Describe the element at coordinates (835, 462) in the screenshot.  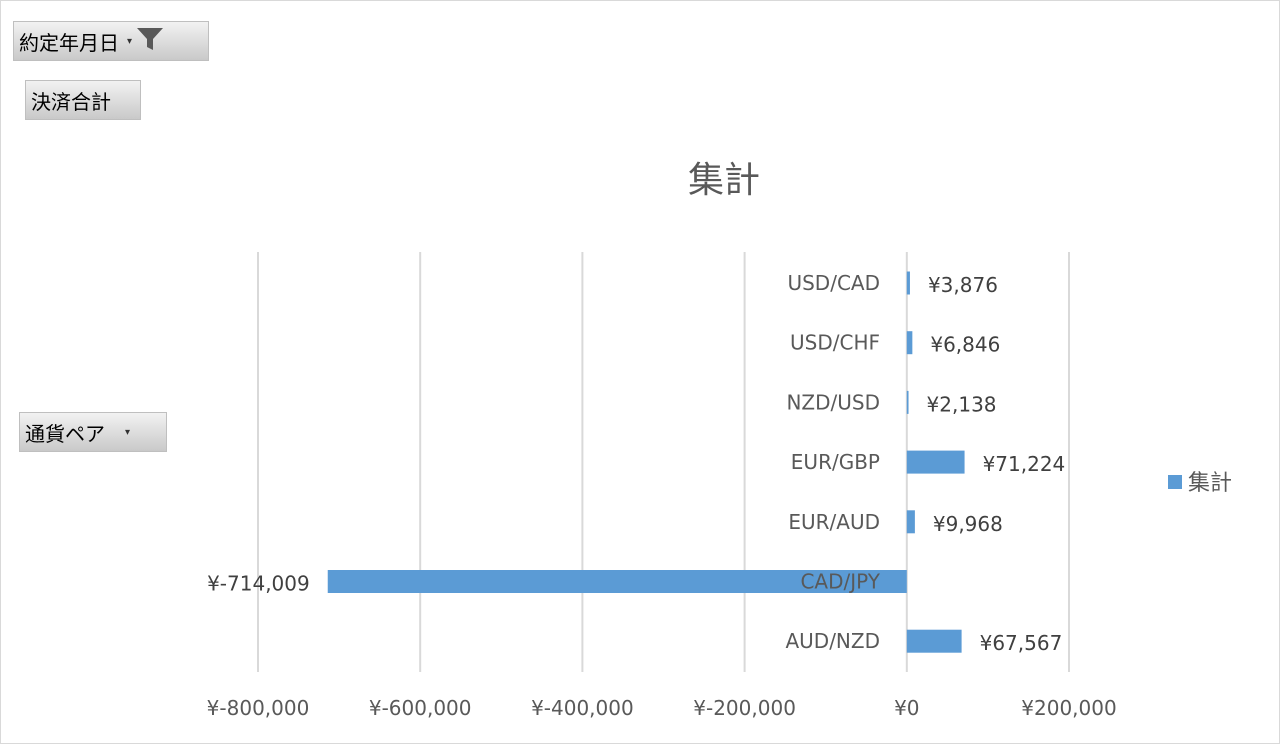
I see `category-label: EUR/GBP` at that location.